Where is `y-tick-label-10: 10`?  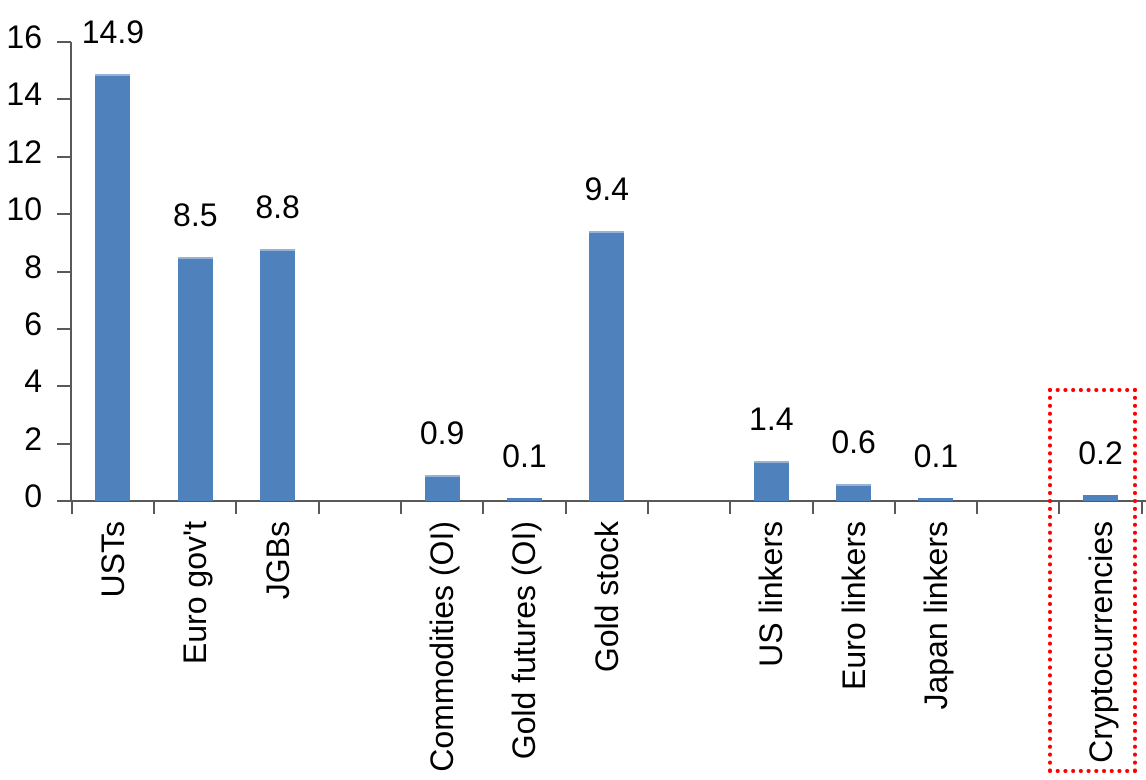
y-tick-label-10: 10 is located at coordinates (24, 209).